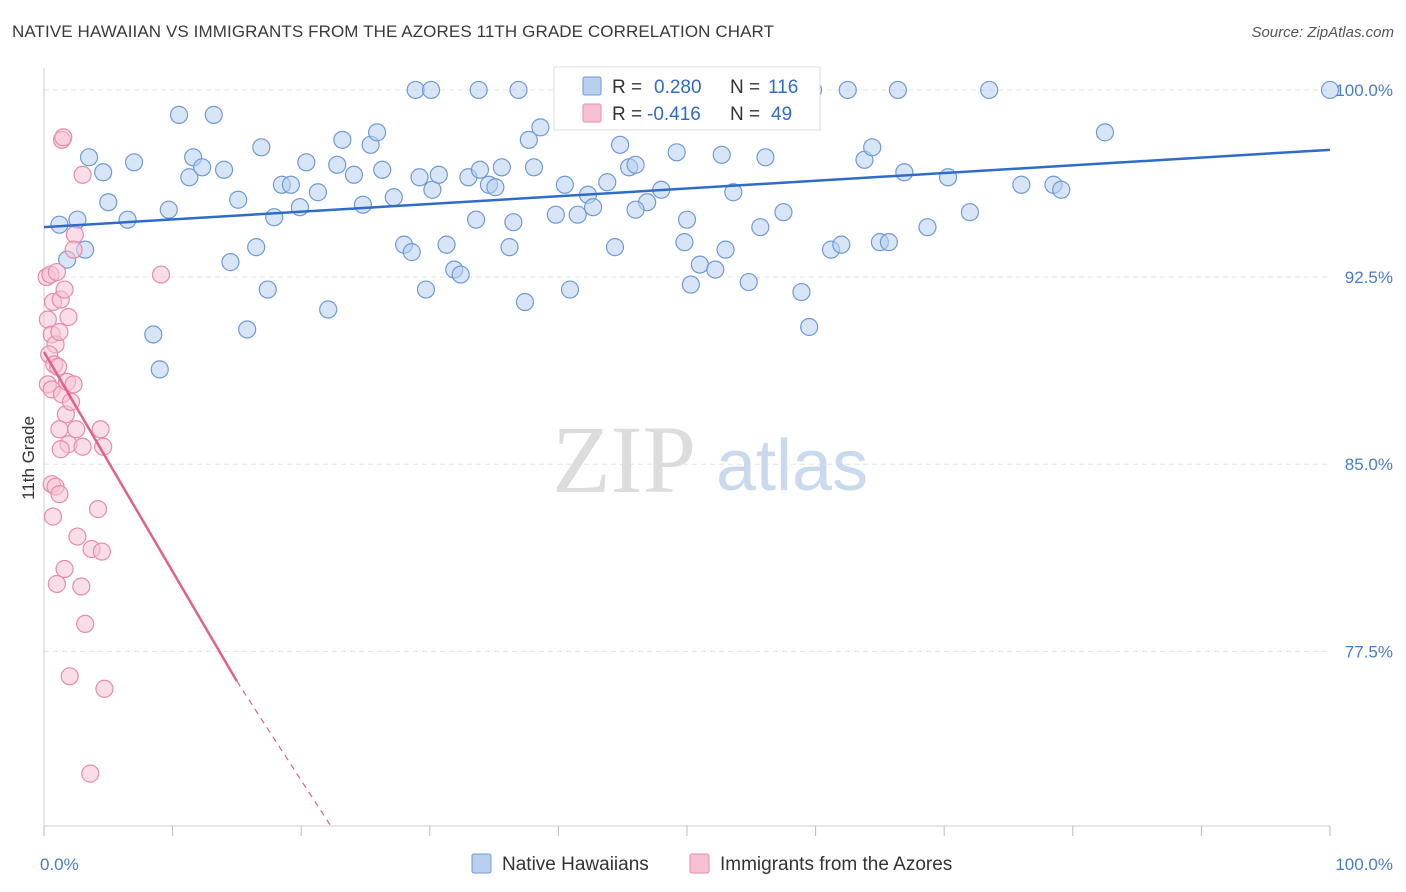  I want to click on legend-r-value-2: -0.416, so click(674, 114).